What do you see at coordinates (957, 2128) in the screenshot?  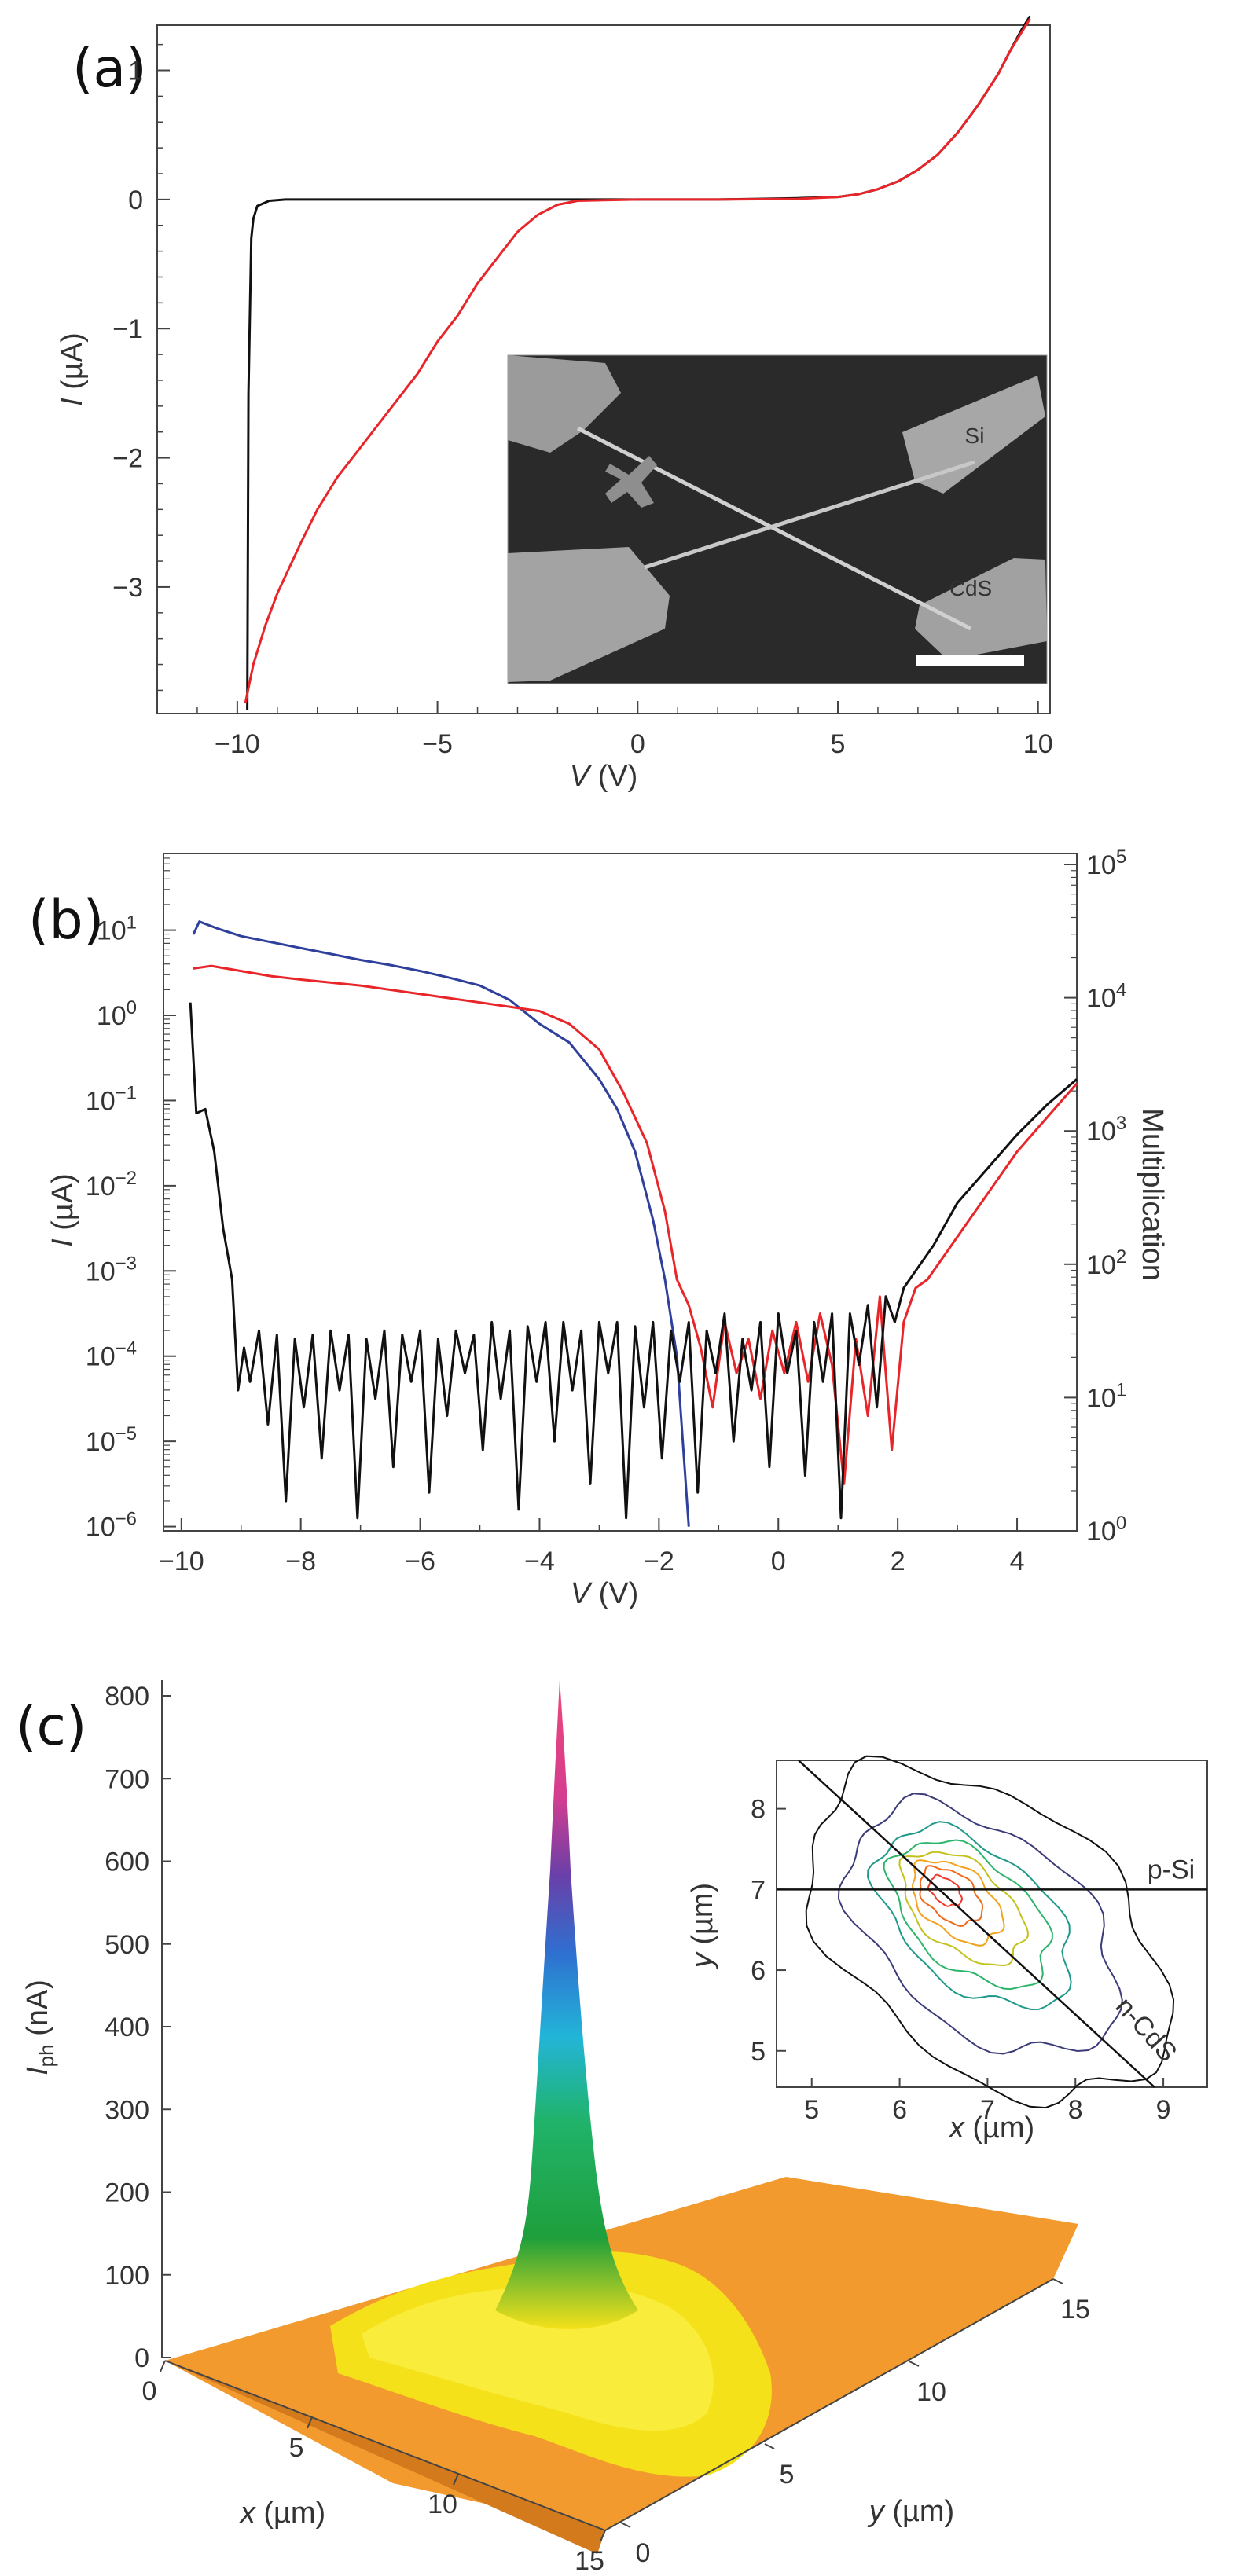 I see `inset-x-axis-label-symbol: x` at bounding box center [957, 2128].